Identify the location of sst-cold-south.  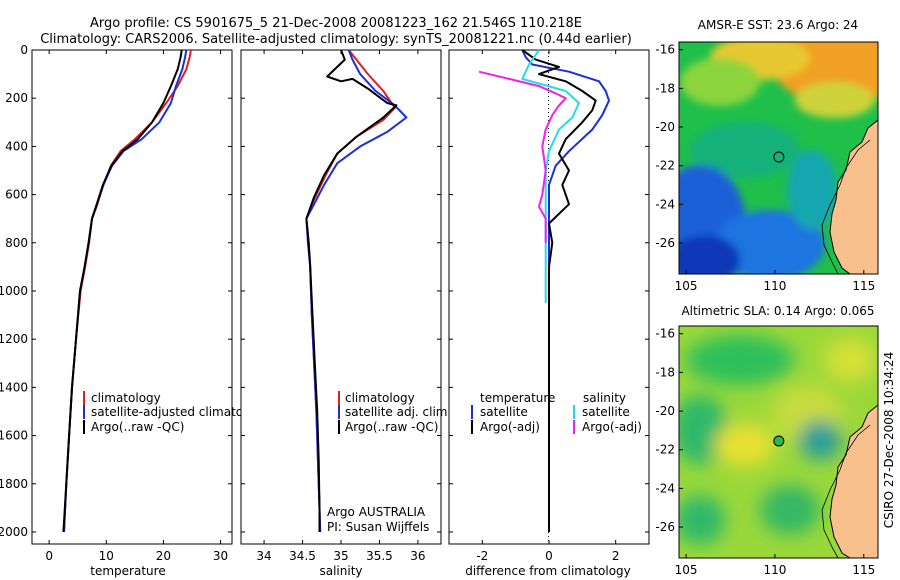
(770, 242).